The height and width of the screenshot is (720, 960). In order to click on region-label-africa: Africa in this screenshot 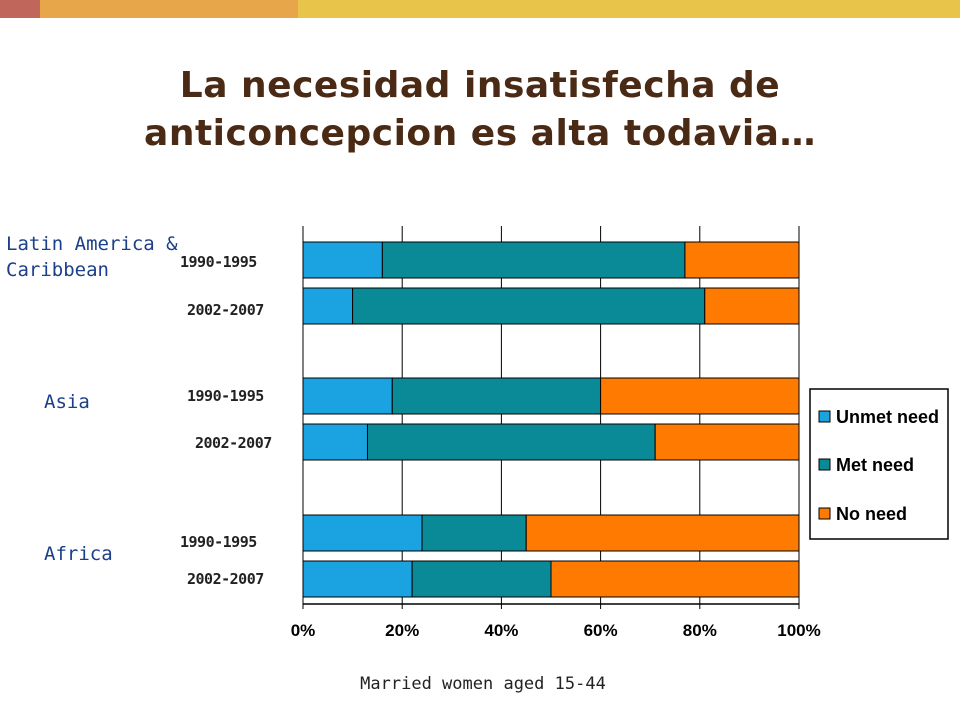, I will do `click(78, 554)`.